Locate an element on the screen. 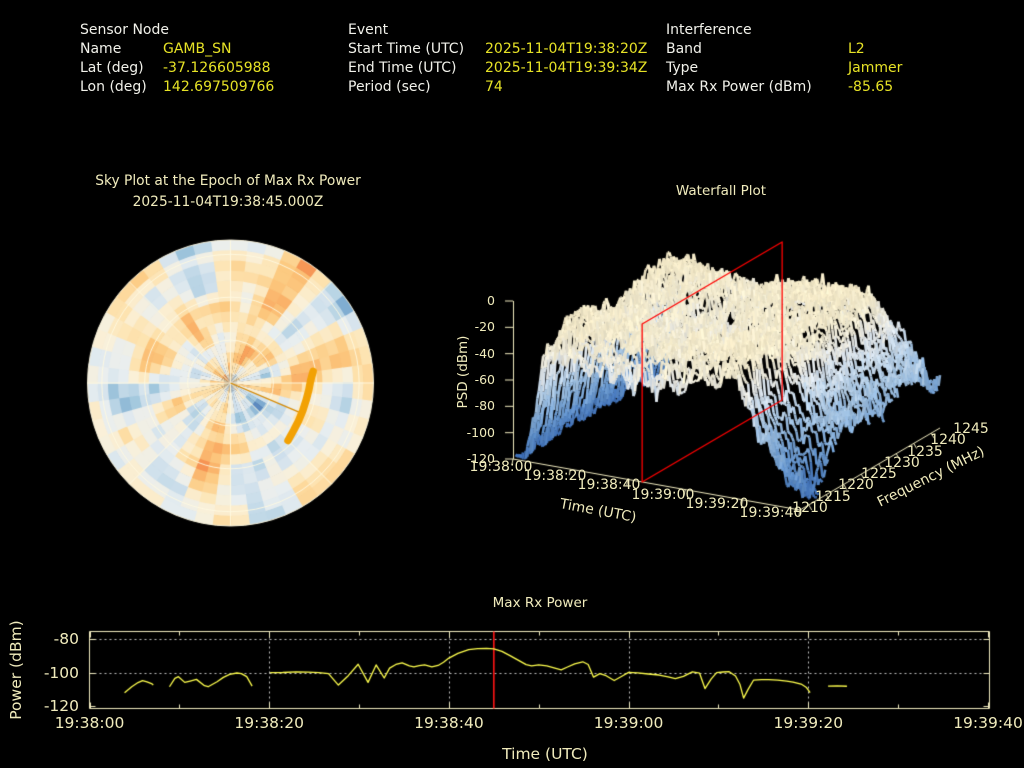 This screenshot has width=1024, height=768. interference-row-maxrx: Max Rx Power (dBm) -85.65 is located at coordinates (784, 87).